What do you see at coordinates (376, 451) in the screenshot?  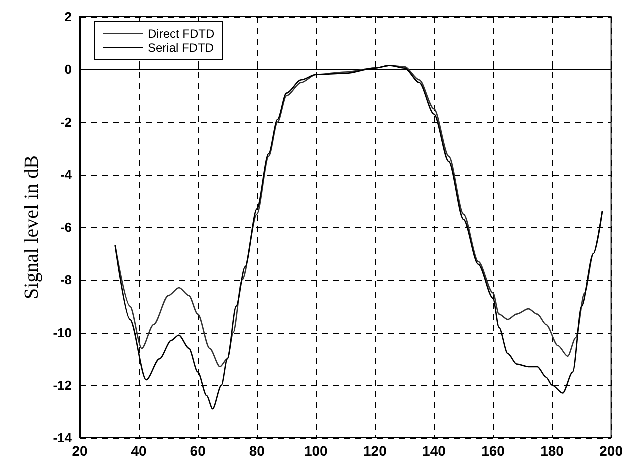 I see `x-tick-label: 120` at bounding box center [376, 451].